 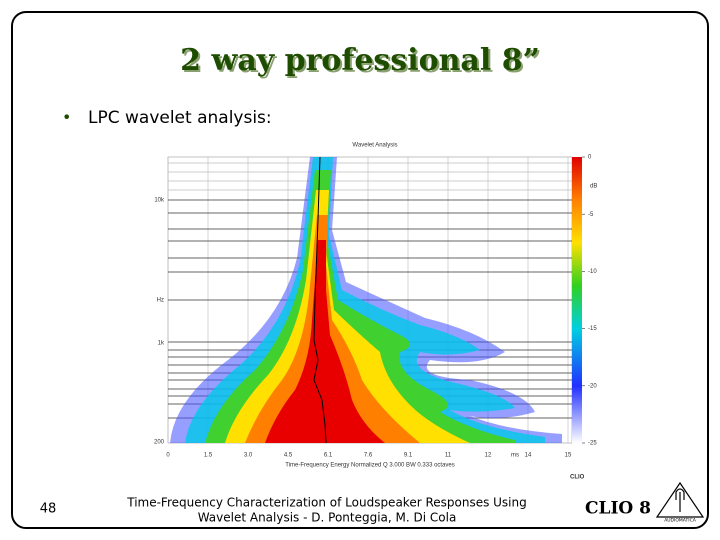 I want to click on x-tick-label: 11, so click(x=448, y=456).